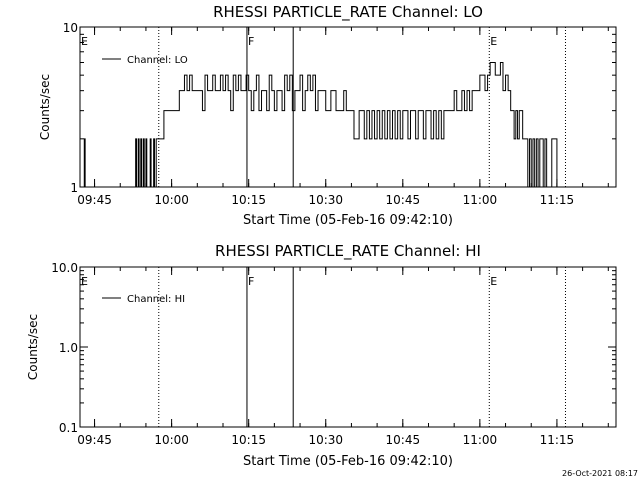 This screenshot has height=480, width=640. What do you see at coordinates (248, 440) in the screenshot?
I see `panel-hi-x-tick-label: 10:15` at bounding box center [248, 440].